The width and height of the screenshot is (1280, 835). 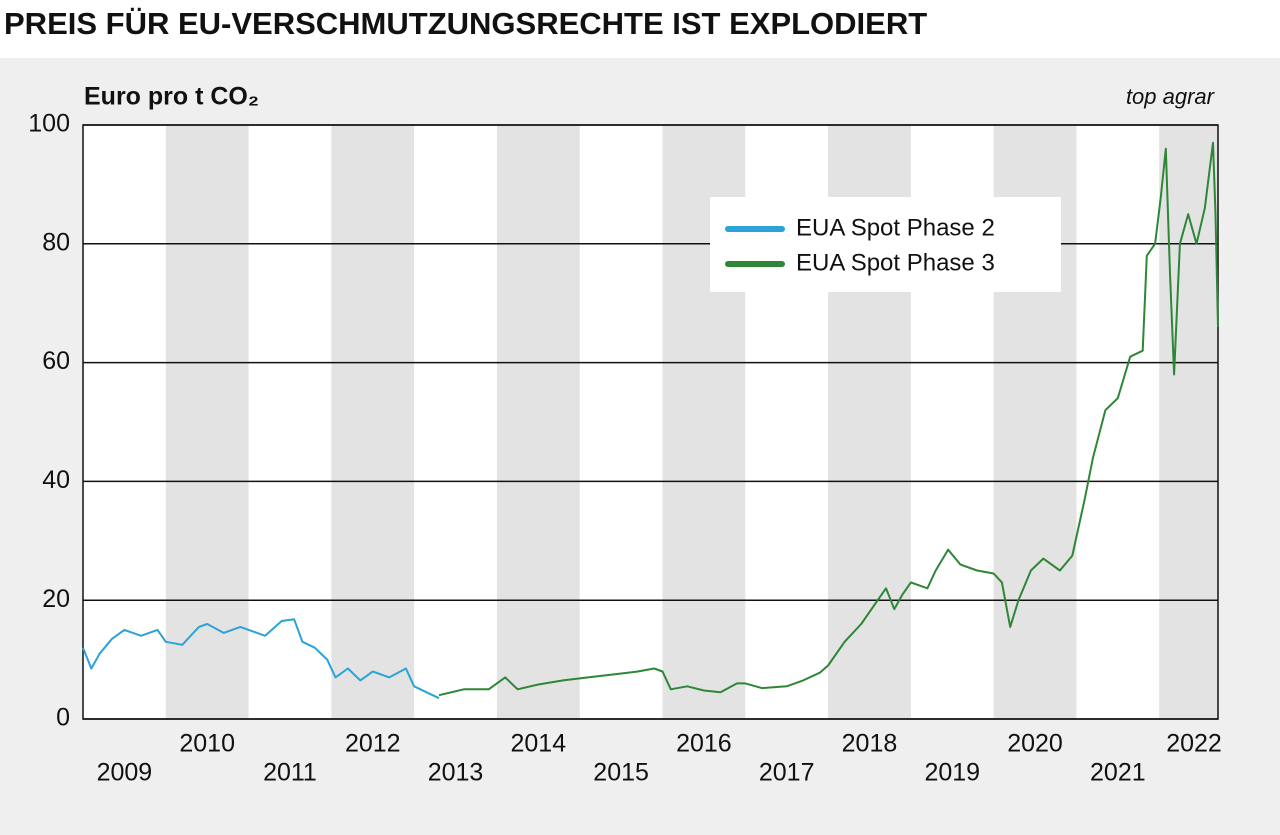 I want to click on y-tick-label: 20, so click(x=56, y=599).